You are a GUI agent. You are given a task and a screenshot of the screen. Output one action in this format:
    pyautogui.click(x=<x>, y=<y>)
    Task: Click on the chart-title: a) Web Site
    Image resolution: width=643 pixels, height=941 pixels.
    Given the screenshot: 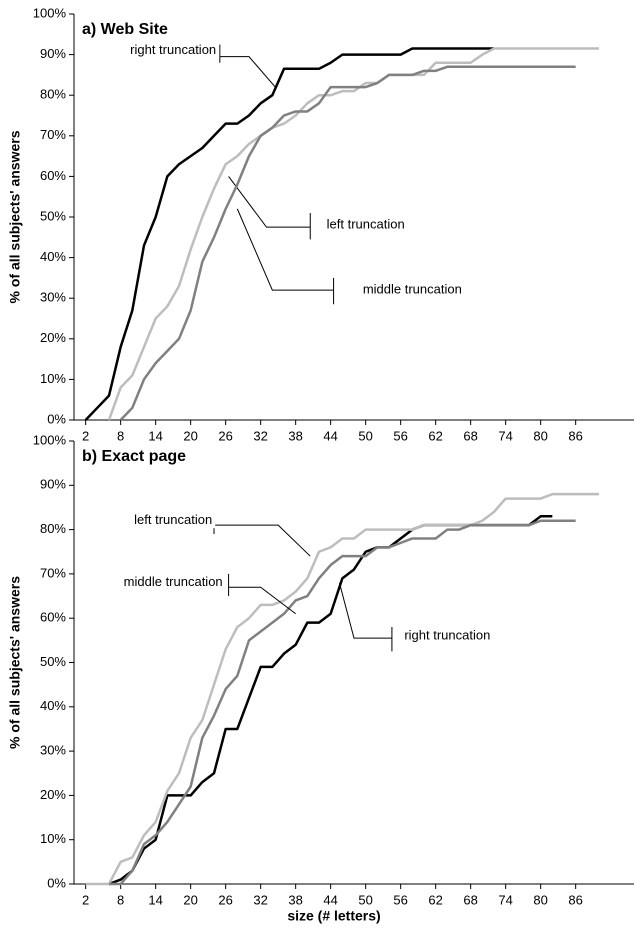 What is the action you would take?
    pyautogui.click(x=125, y=29)
    